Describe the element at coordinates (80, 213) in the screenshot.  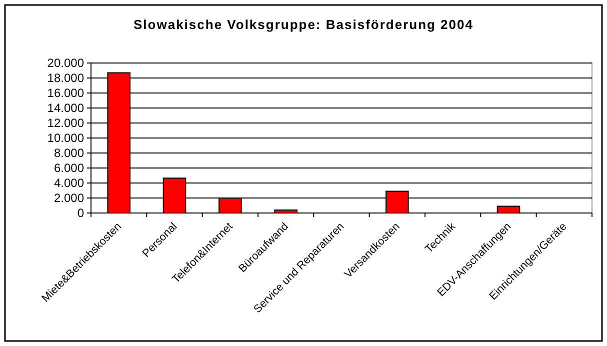
I see `y-tick-label: 0` at that location.